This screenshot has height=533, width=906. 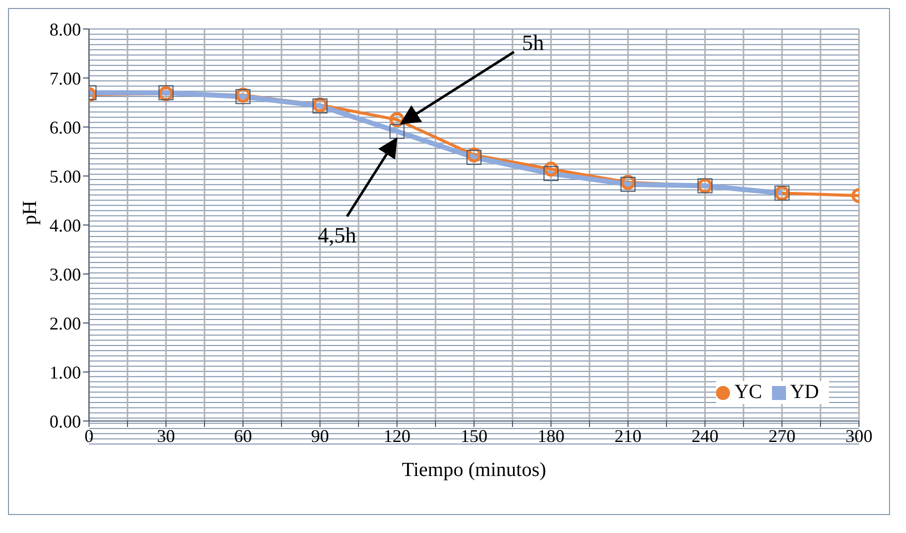 I want to click on y-tick-label: 2.00, so click(x=65, y=323).